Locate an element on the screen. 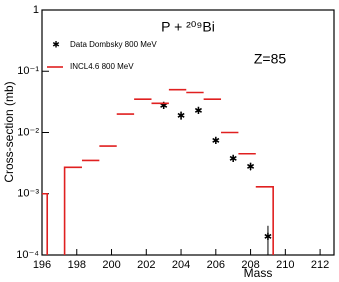 Image resolution: width=339 pixels, height=282 pixels. legend-label: INCL4.6 800 MeV is located at coordinates (102, 66).